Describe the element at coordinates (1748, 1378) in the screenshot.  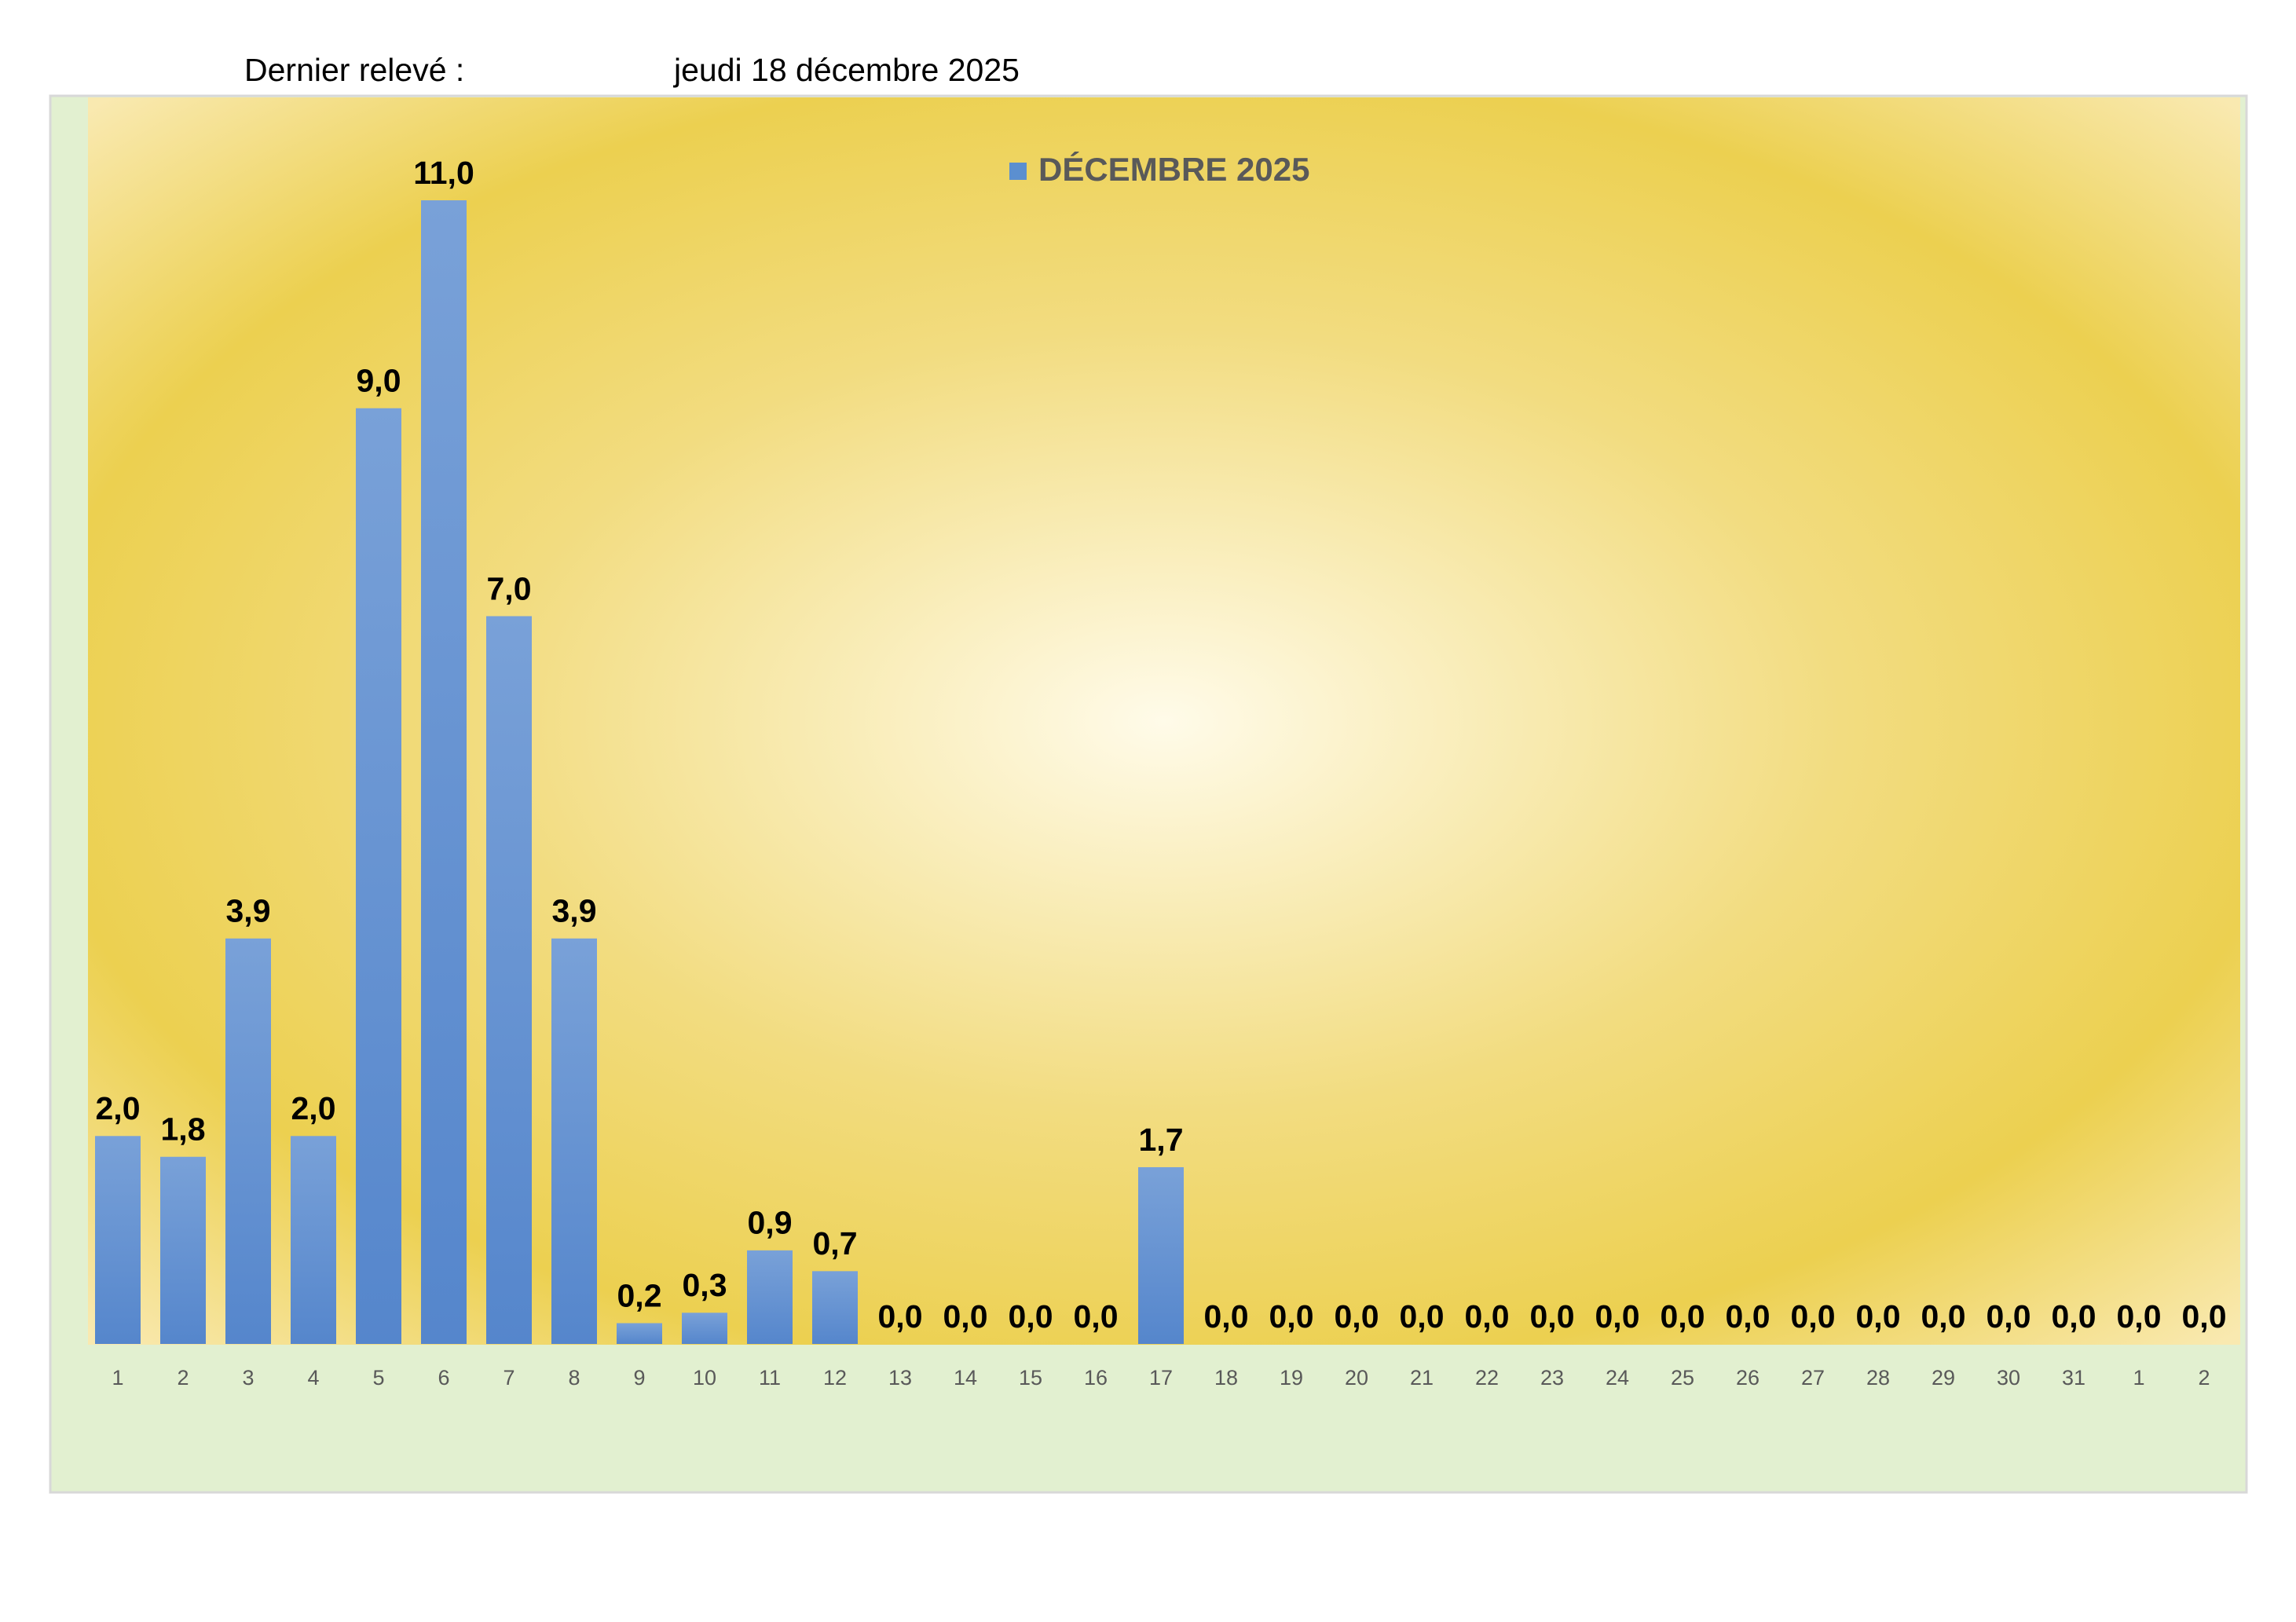
I see `x-tick-label: 26` at that location.